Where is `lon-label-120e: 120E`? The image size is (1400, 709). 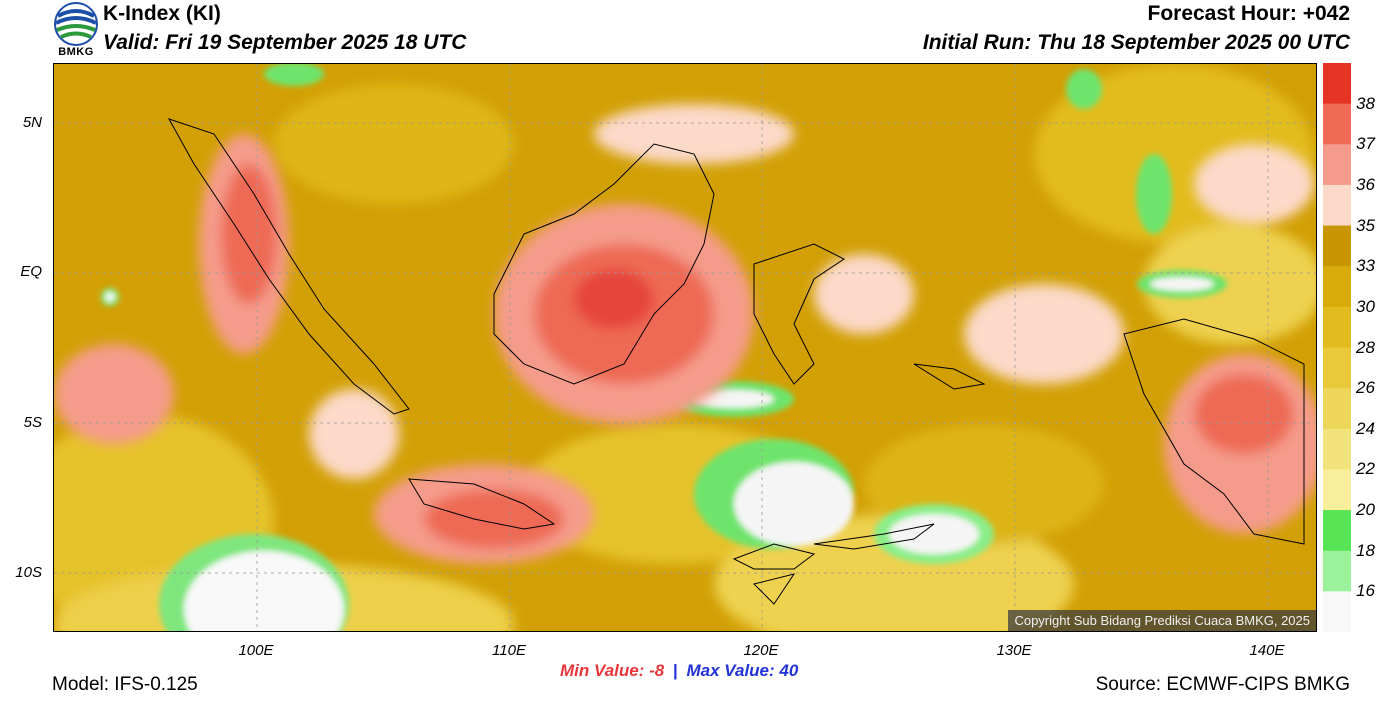
lon-label-120e: 120E is located at coordinates (761, 650).